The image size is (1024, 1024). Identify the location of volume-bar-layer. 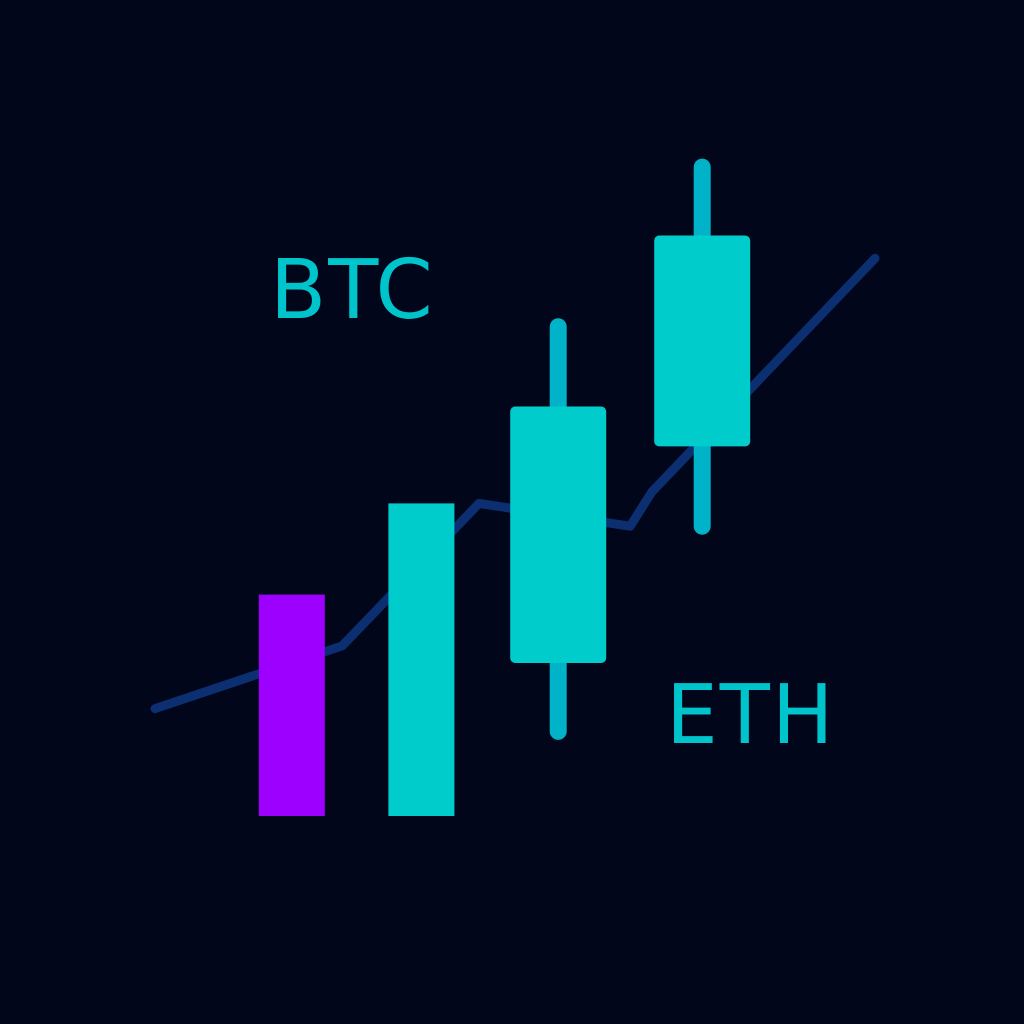
(356, 659).